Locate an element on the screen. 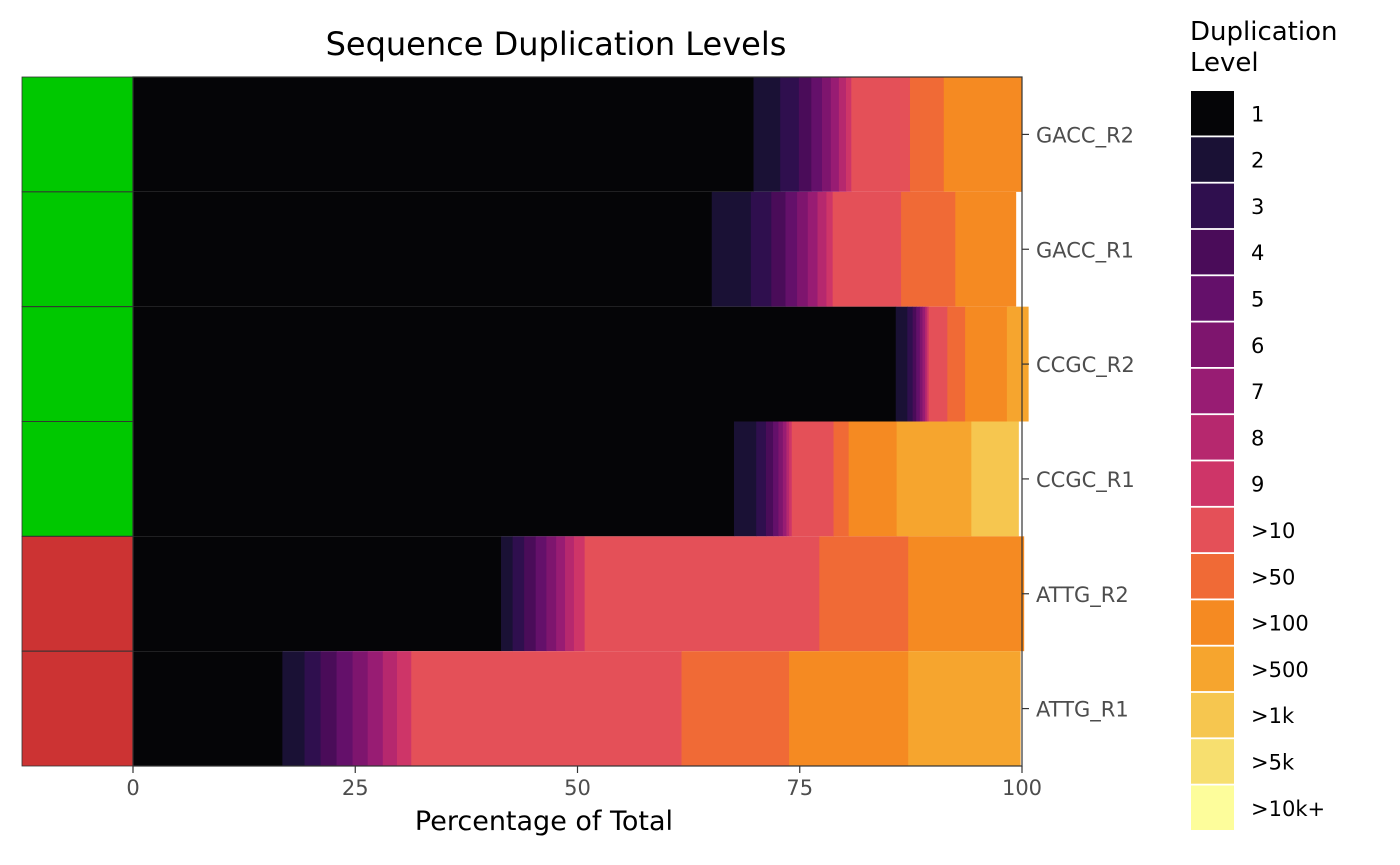 This screenshot has width=1400, height=865. legend-label: 5 is located at coordinates (1257, 299).